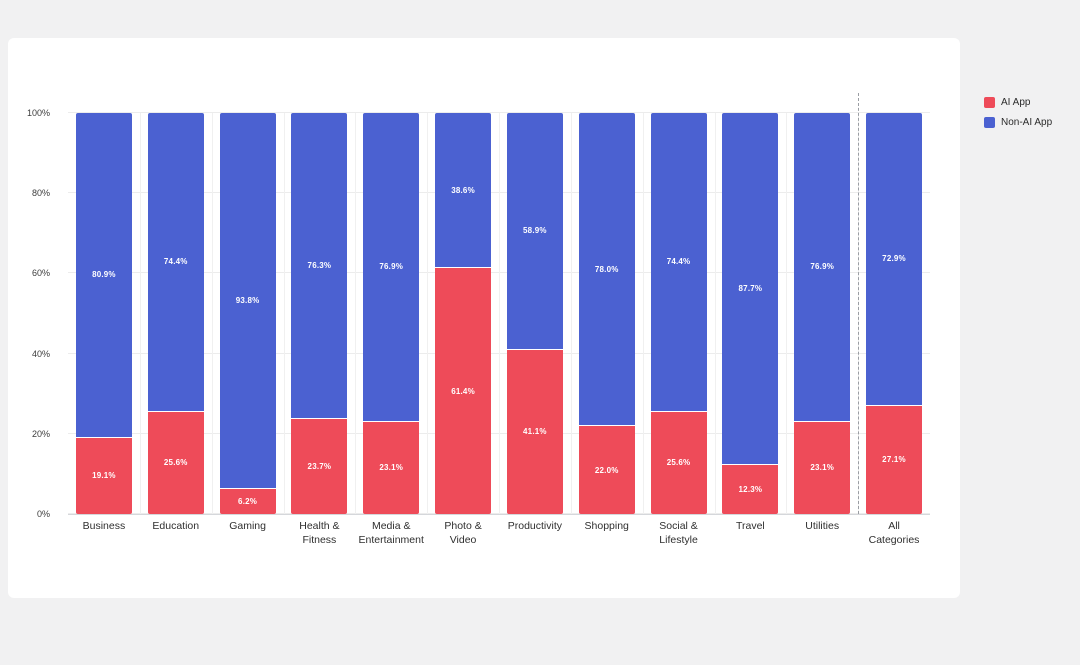 The image size is (1080, 665). I want to click on y-tick-label: 80%, so click(40, 193).